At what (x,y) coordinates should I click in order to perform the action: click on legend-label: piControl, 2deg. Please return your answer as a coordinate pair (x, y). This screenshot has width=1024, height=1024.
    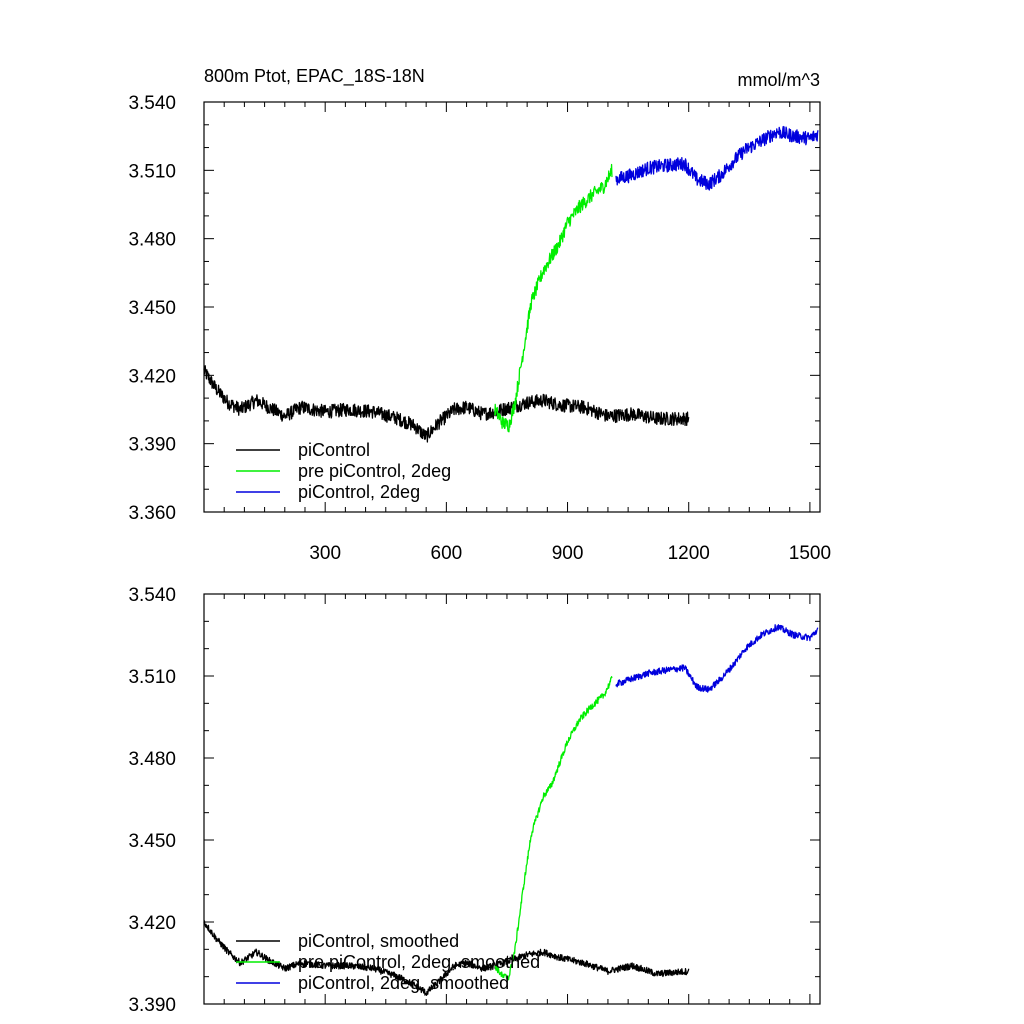
    Looking at the image, I should click on (359, 492).